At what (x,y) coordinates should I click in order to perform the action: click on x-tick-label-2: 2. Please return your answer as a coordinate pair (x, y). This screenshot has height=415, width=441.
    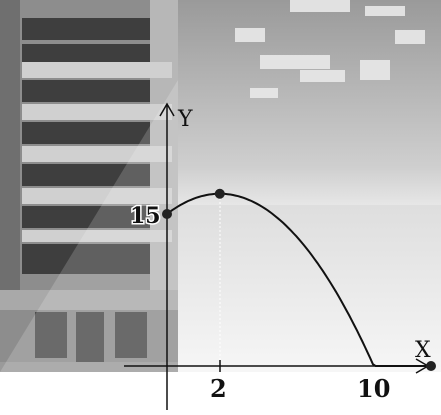
    Looking at the image, I should click on (218, 388).